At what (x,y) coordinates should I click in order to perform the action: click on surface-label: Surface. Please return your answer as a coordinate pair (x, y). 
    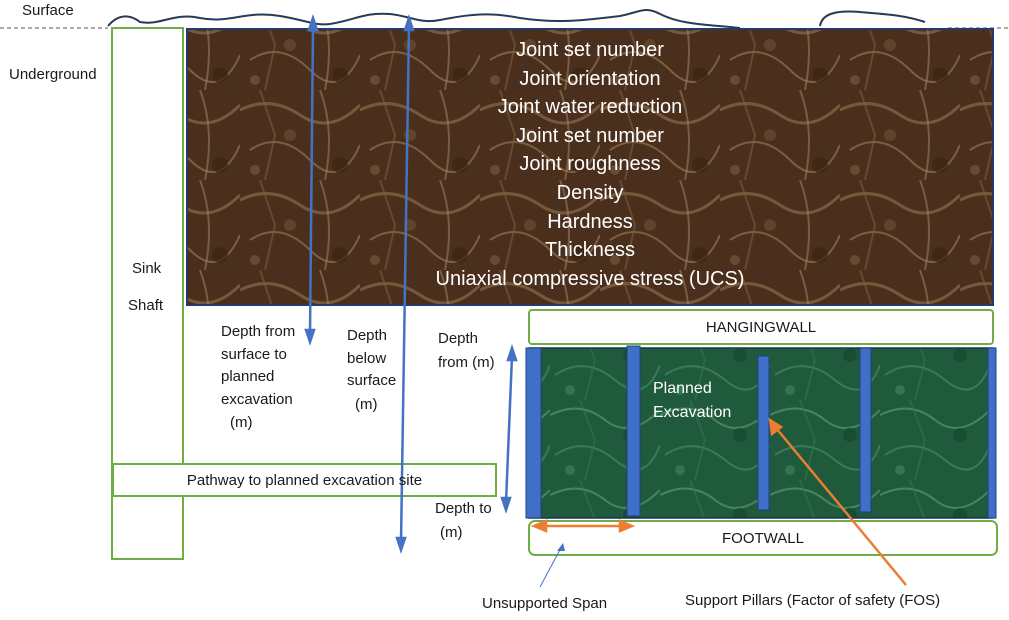
    Looking at the image, I should click on (48, 10).